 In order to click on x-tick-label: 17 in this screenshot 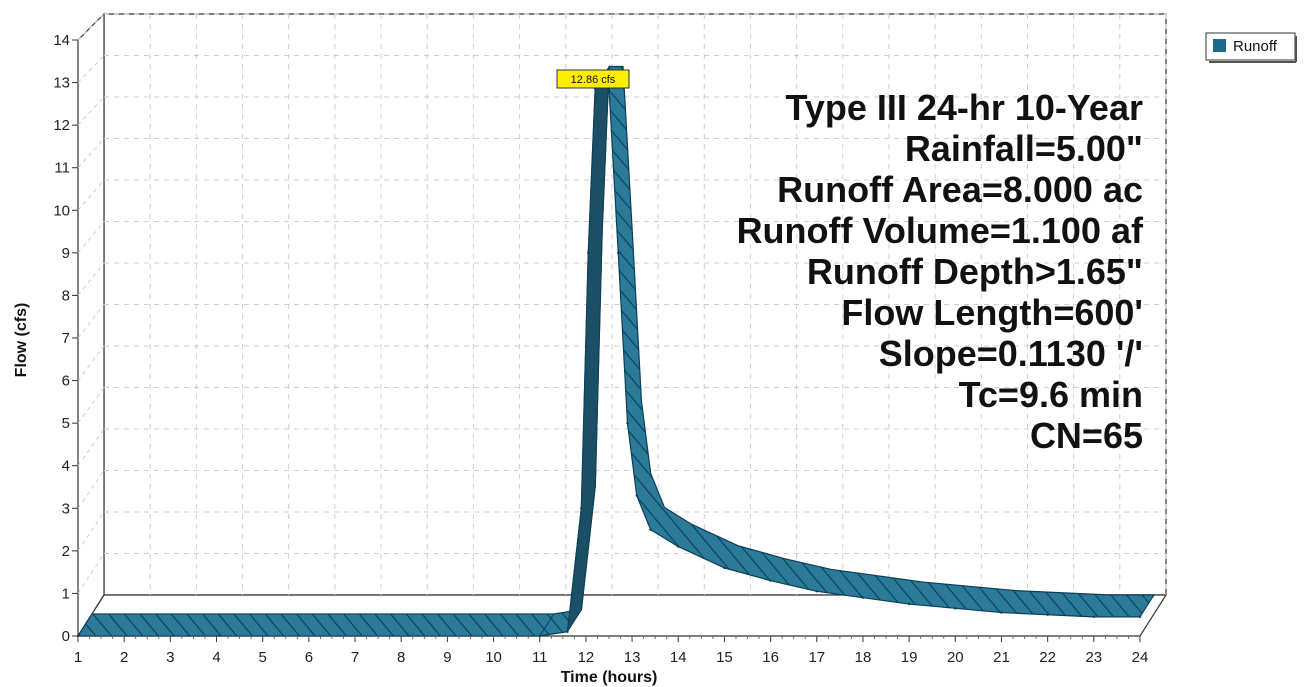, I will do `click(816, 657)`.